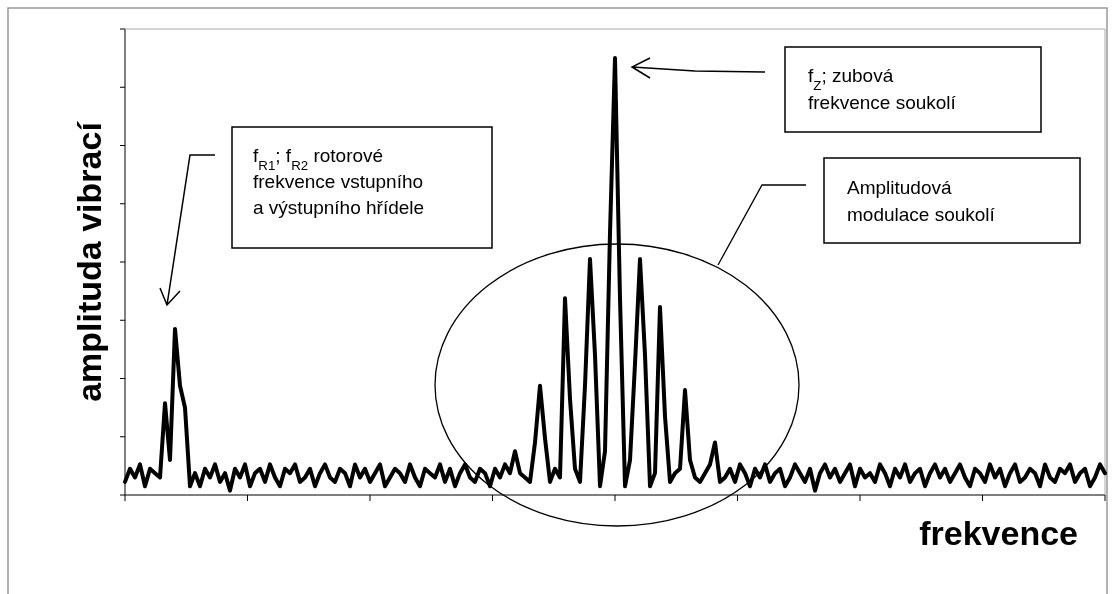 The height and width of the screenshot is (594, 1117). I want to click on annotation: Amplitudová modulace soukolí, so click(921, 201).